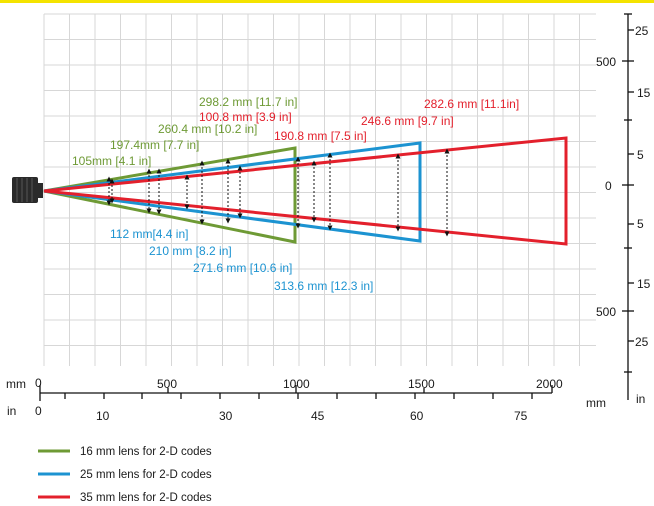  What do you see at coordinates (642, 342) in the screenshot?
I see `right-in-tick-25-bottom: 25` at bounding box center [642, 342].